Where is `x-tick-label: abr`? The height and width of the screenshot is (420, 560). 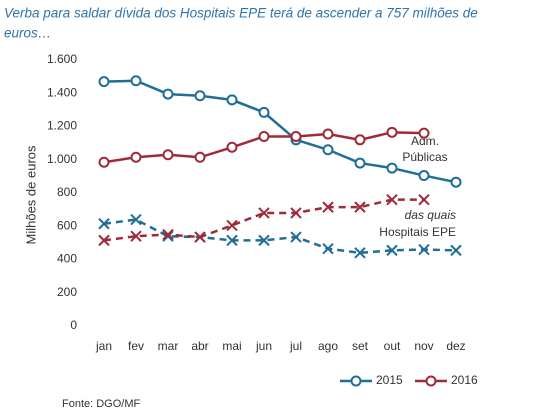 x-tick-label: abr is located at coordinates (199, 346).